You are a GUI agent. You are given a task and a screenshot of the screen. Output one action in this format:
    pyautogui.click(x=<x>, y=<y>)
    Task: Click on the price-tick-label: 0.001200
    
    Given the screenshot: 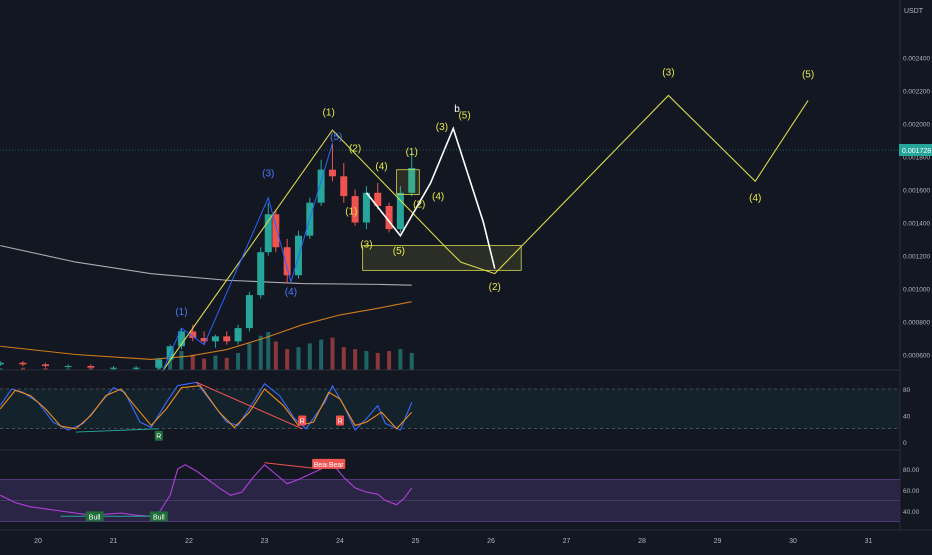 What is the action you would take?
    pyautogui.click(x=916, y=257)
    